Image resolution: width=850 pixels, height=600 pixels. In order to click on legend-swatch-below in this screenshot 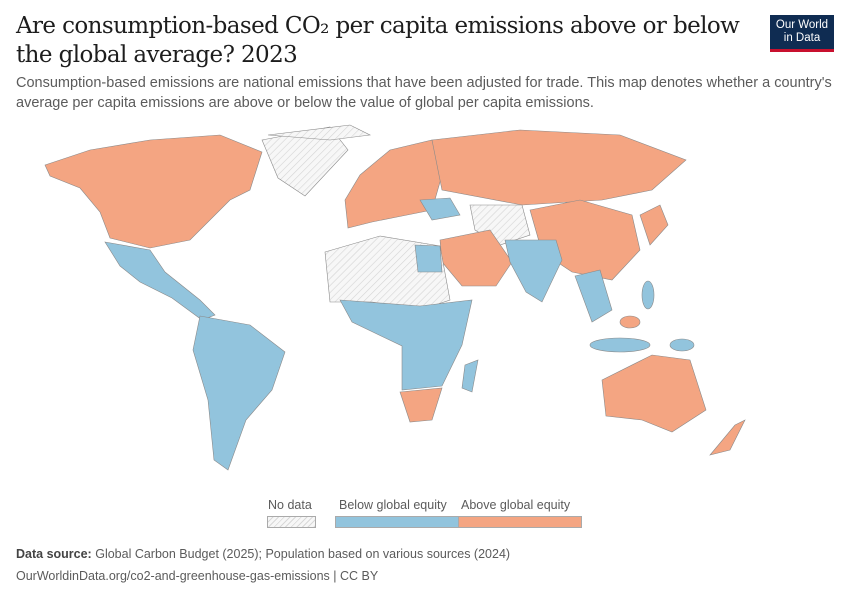, I will do `click(397, 522)`.